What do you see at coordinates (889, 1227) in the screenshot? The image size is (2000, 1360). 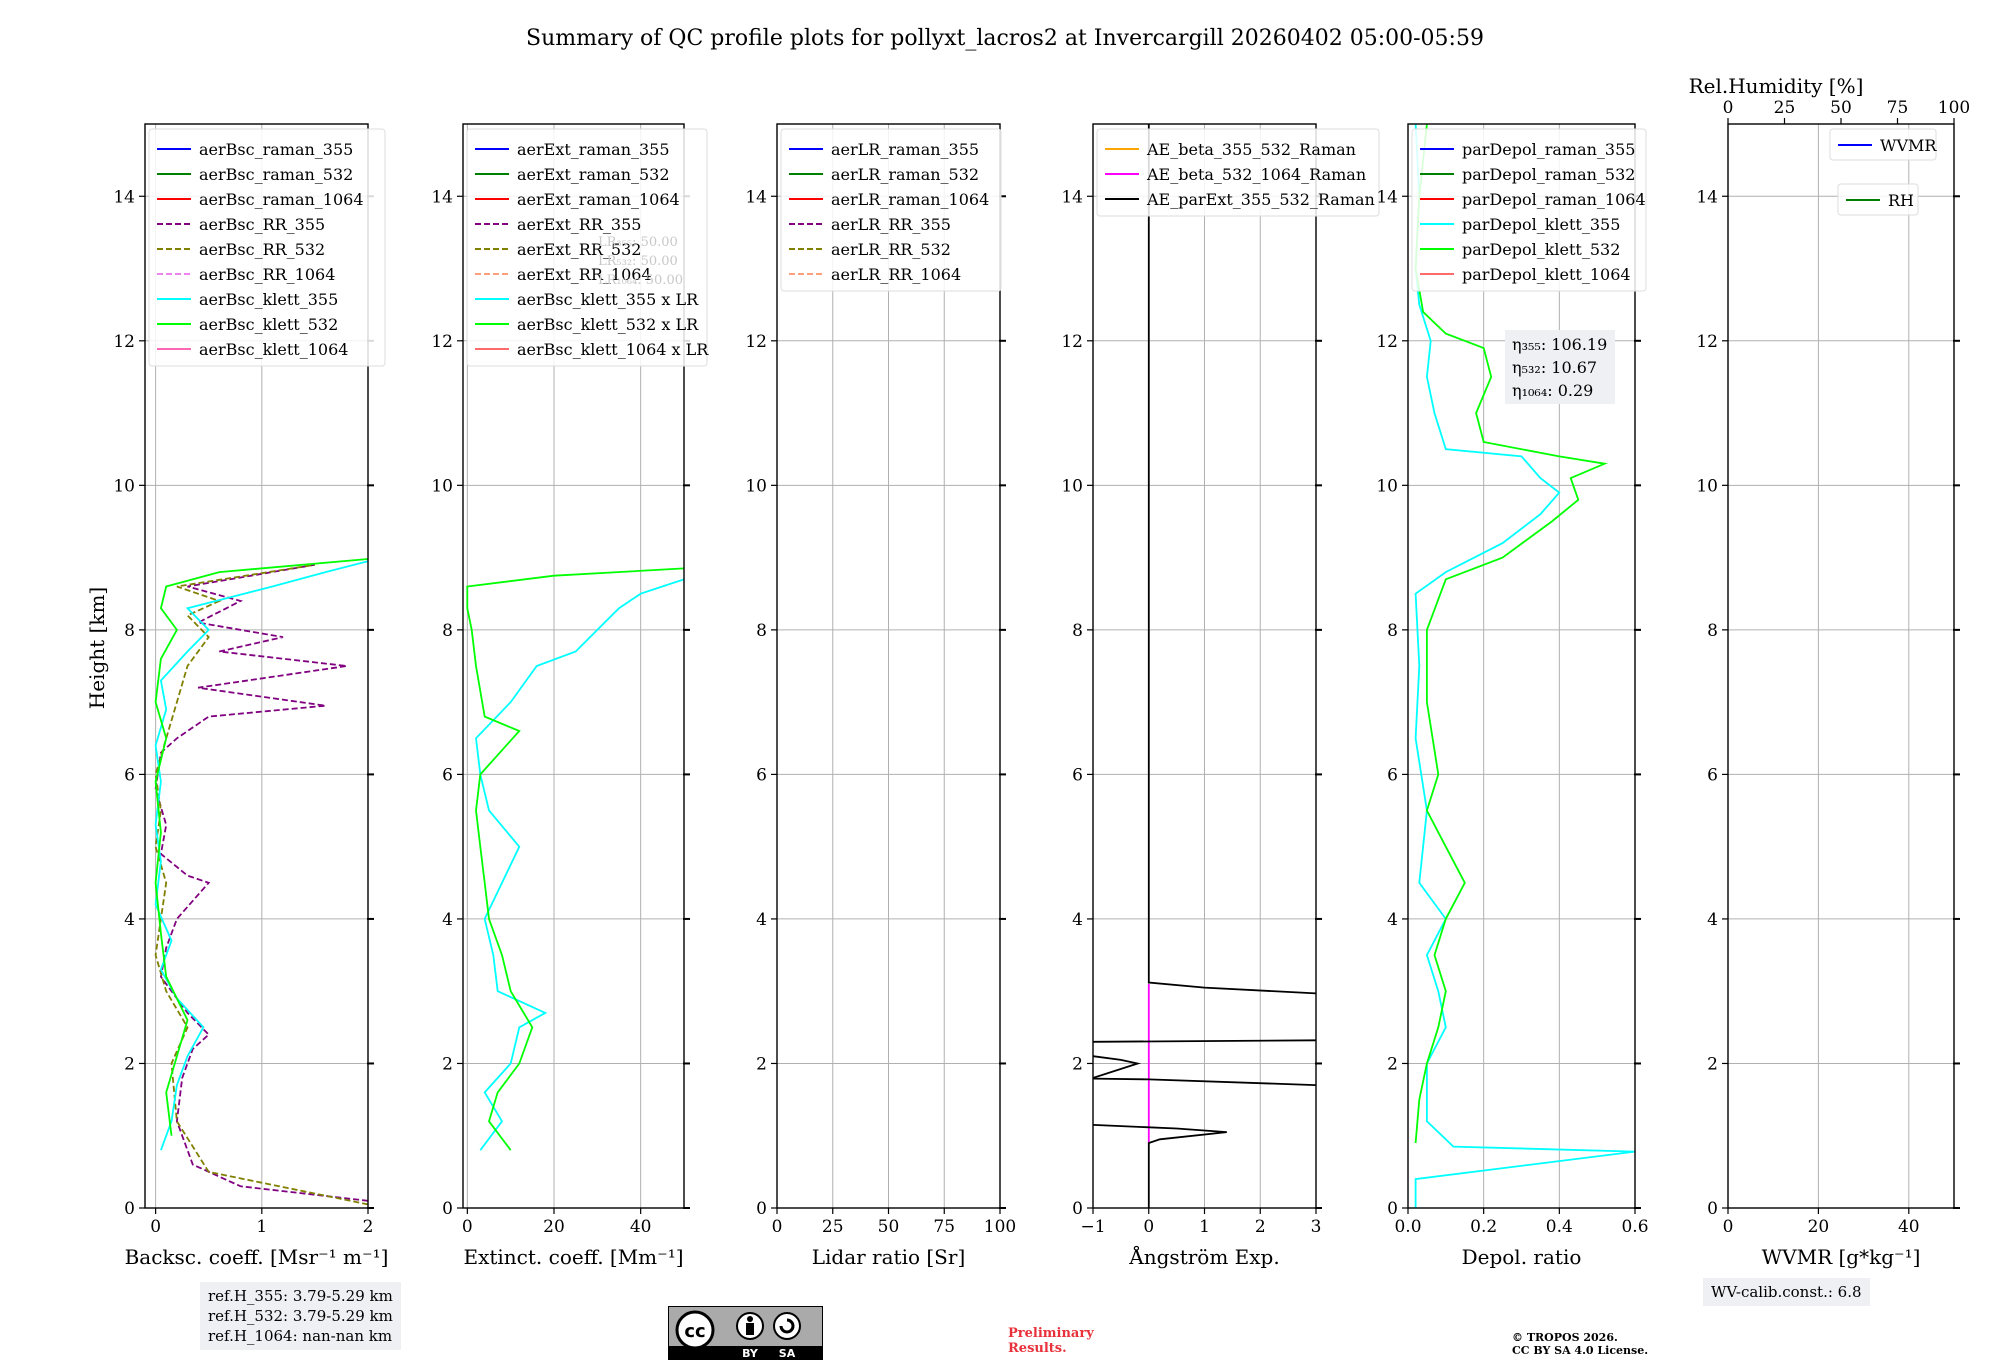 I see `x-tick-label: 50` at bounding box center [889, 1227].